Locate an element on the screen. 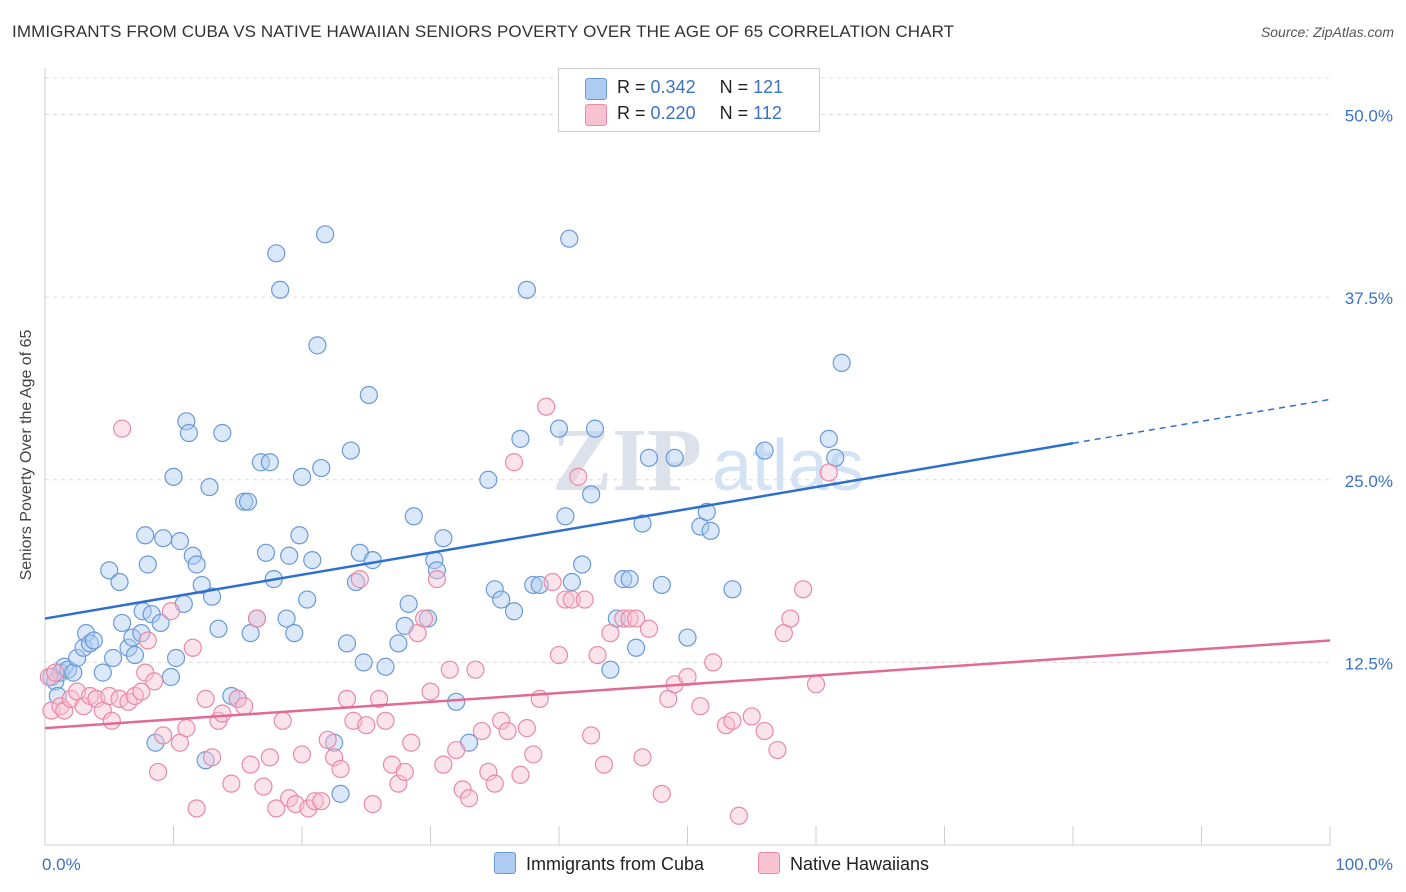 This screenshot has width=1406, height=892. bottom-legend-swatch-blue is located at coordinates (505, 863).